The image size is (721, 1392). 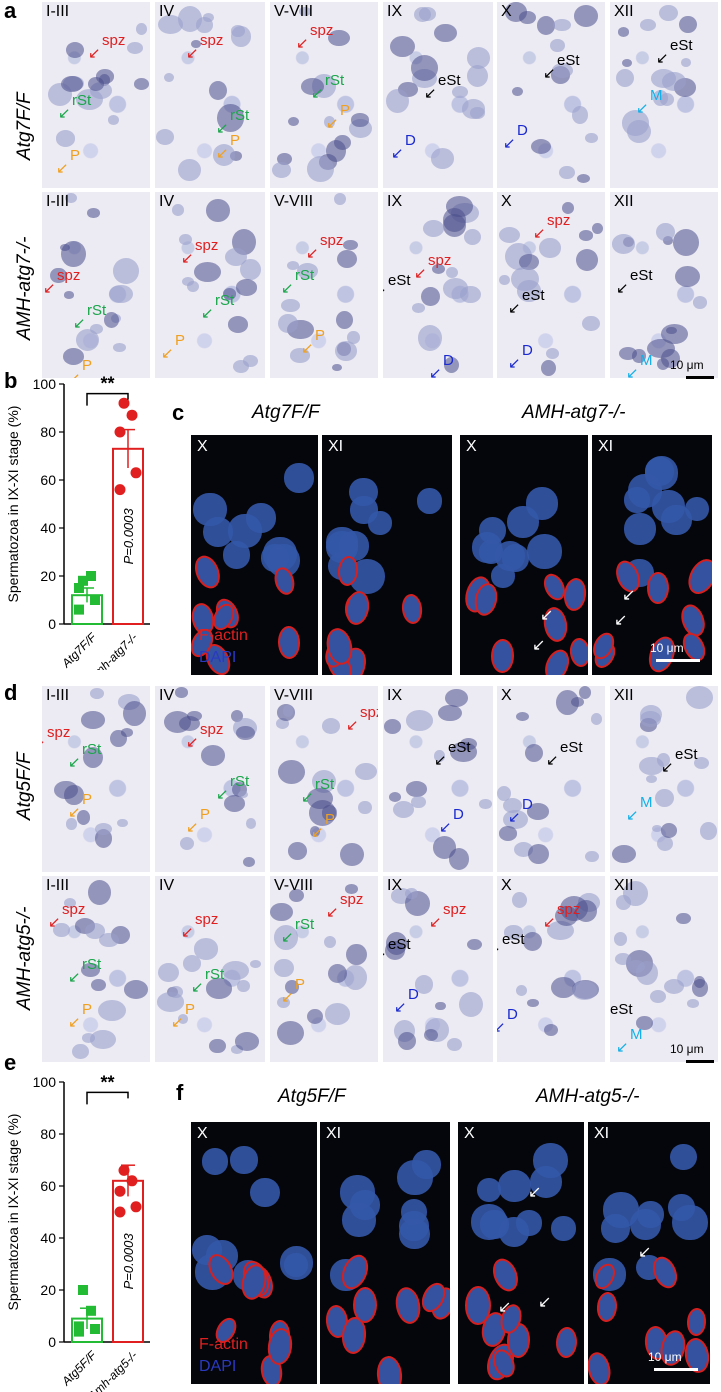 I want to click on histology-tile: IV spz ↙ rSt ↙ P ↙, so click(x=210, y=779).